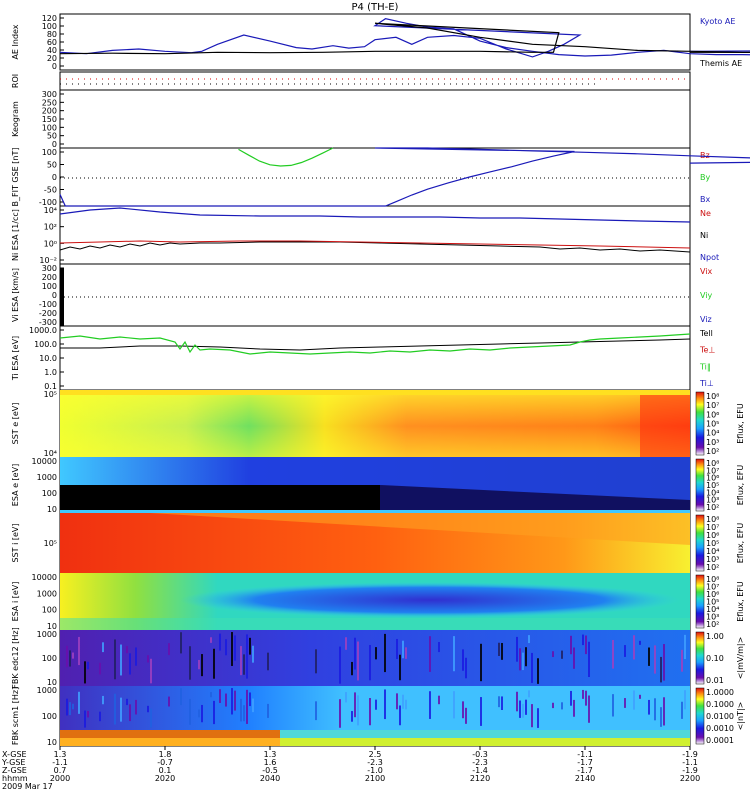 This screenshot has height=800, width=750. What do you see at coordinates (717, 21) in the screenshot?
I see `legend-entry: Kyoto AE` at bounding box center [717, 21].